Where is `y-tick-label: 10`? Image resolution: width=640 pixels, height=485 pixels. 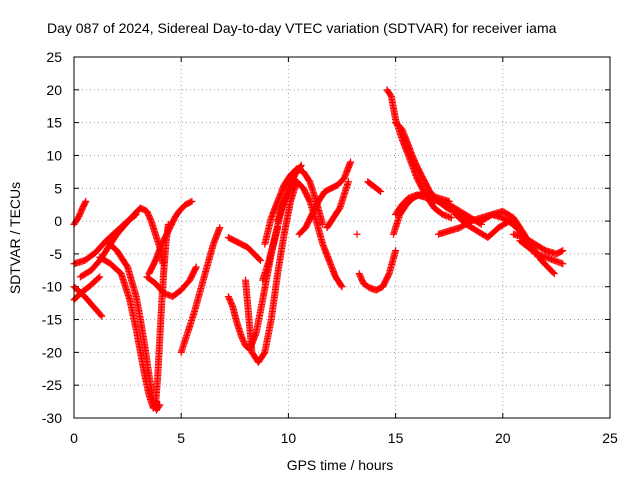 y-tick-label: 10 is located at coordinates (54, 155).